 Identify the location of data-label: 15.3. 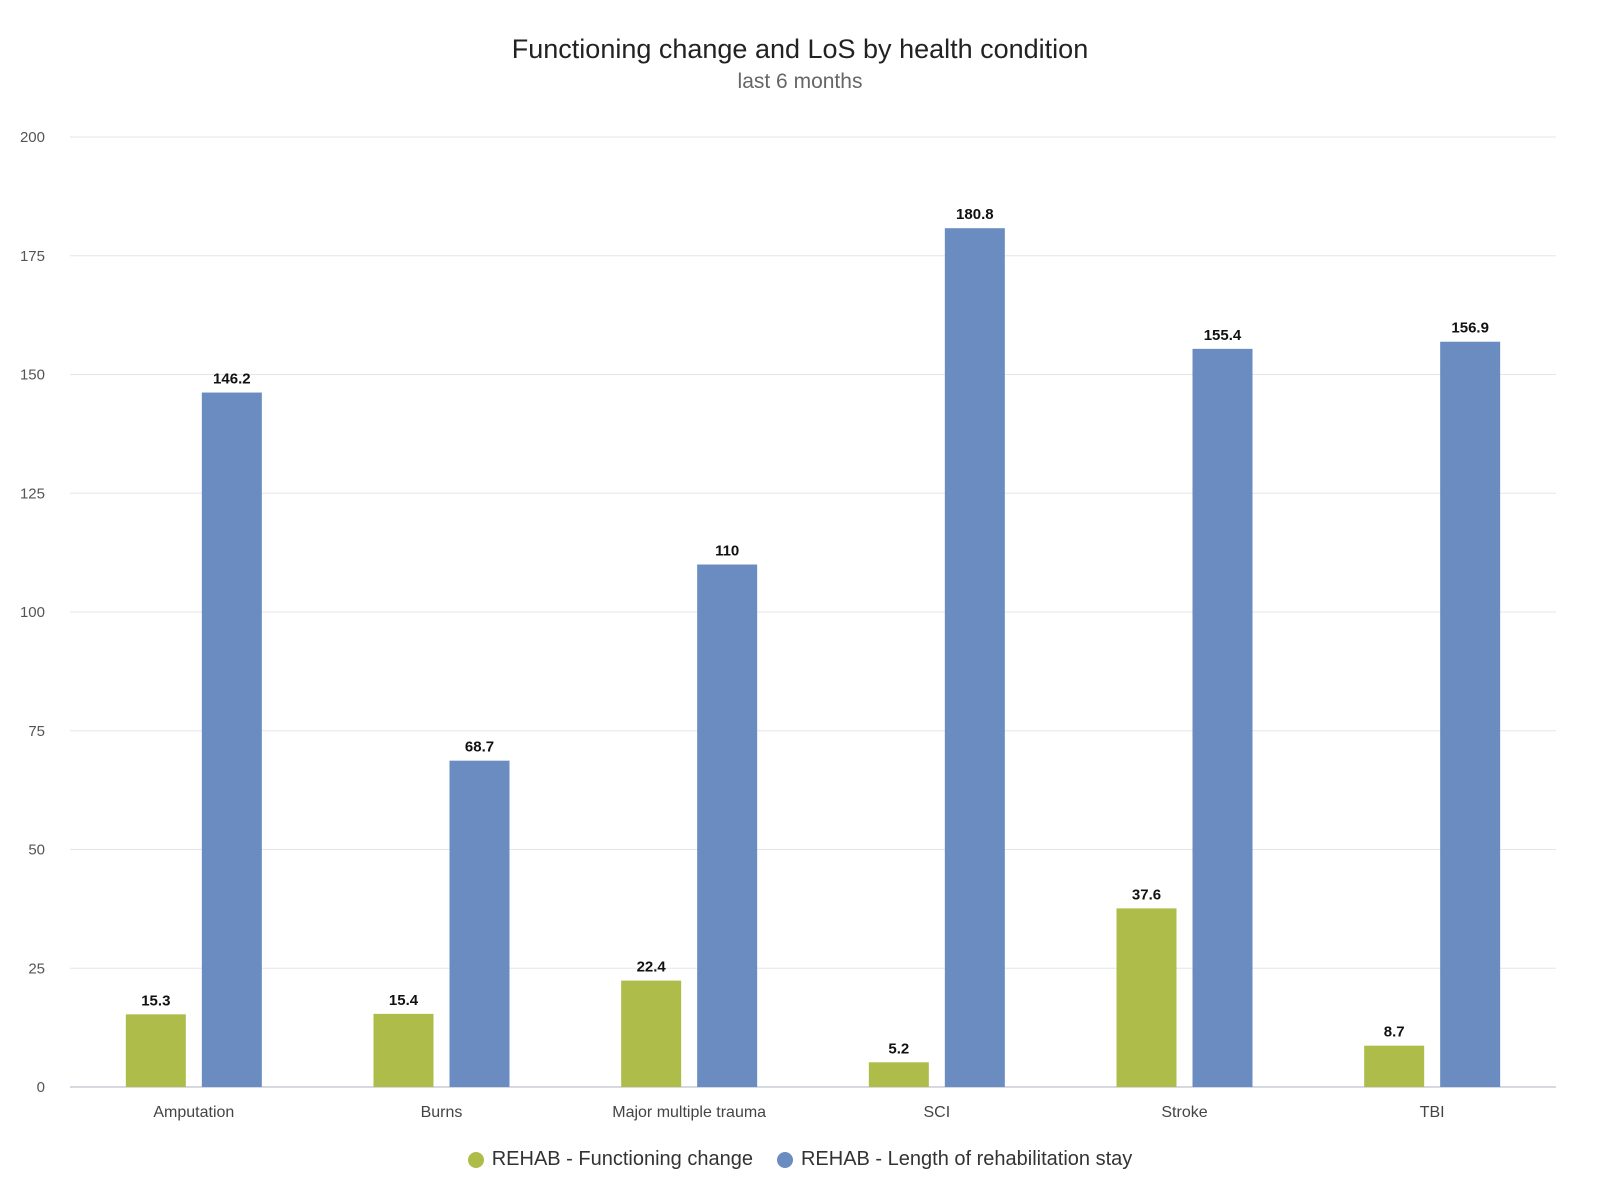
(155, 1000).